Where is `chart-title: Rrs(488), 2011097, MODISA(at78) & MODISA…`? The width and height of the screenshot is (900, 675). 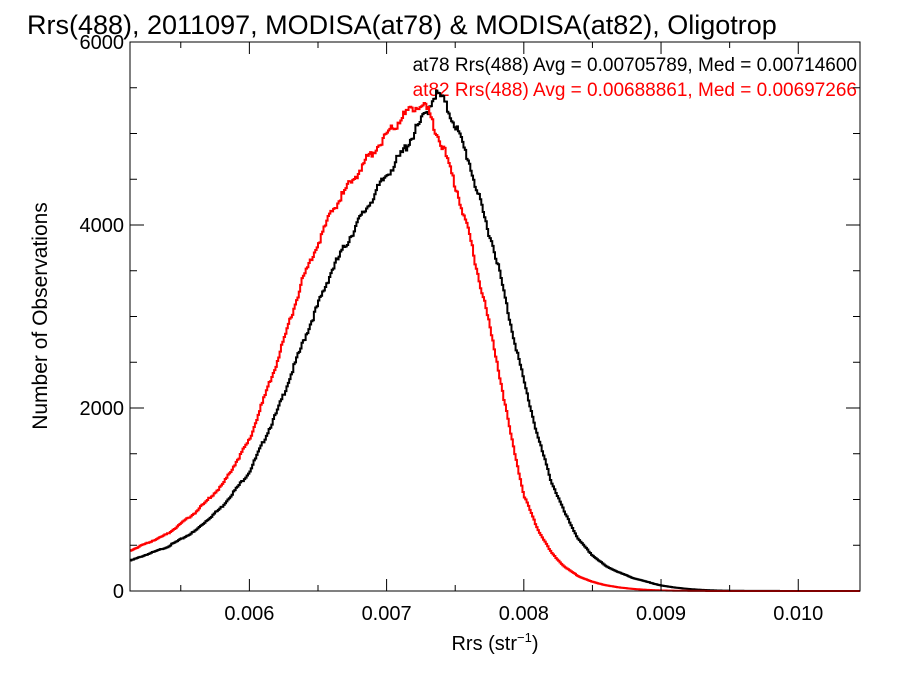
chart-title: Rrs(488), 2011097, MODISA(at78) & MODISA… is located at coordinates (402, 25).